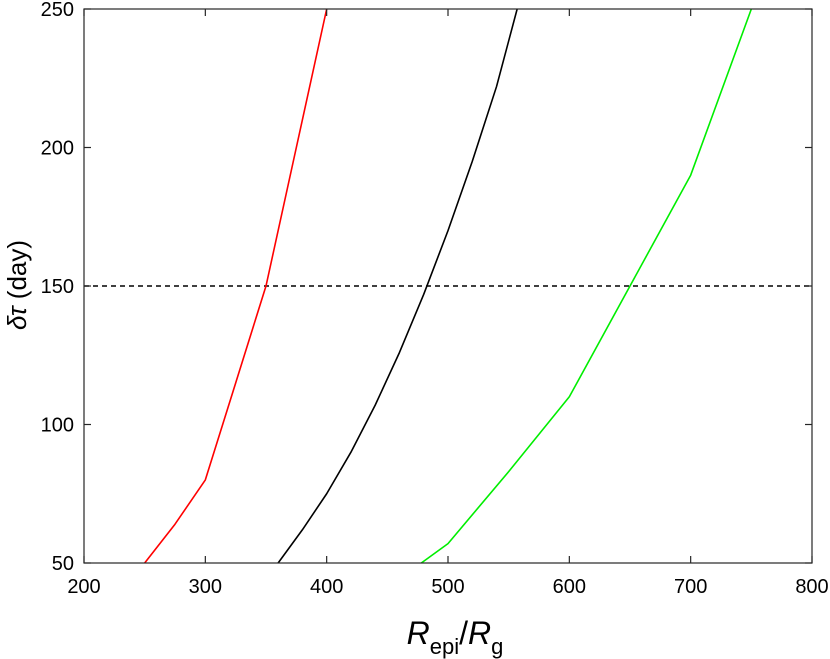 This screenshot has width=830, height=659. I want to click on y-axis-label-symbol: δτ, so click(17, 317).